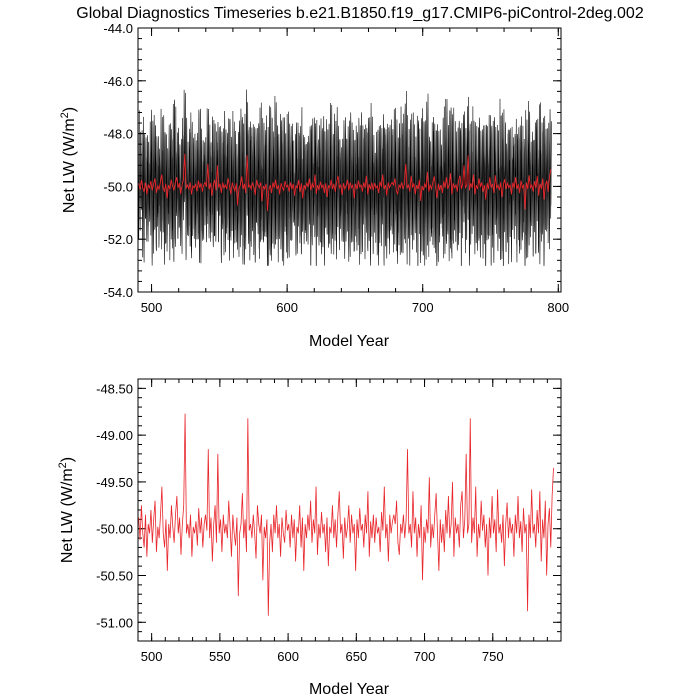  I want to click on top-monthly-line, so click(344, 177).